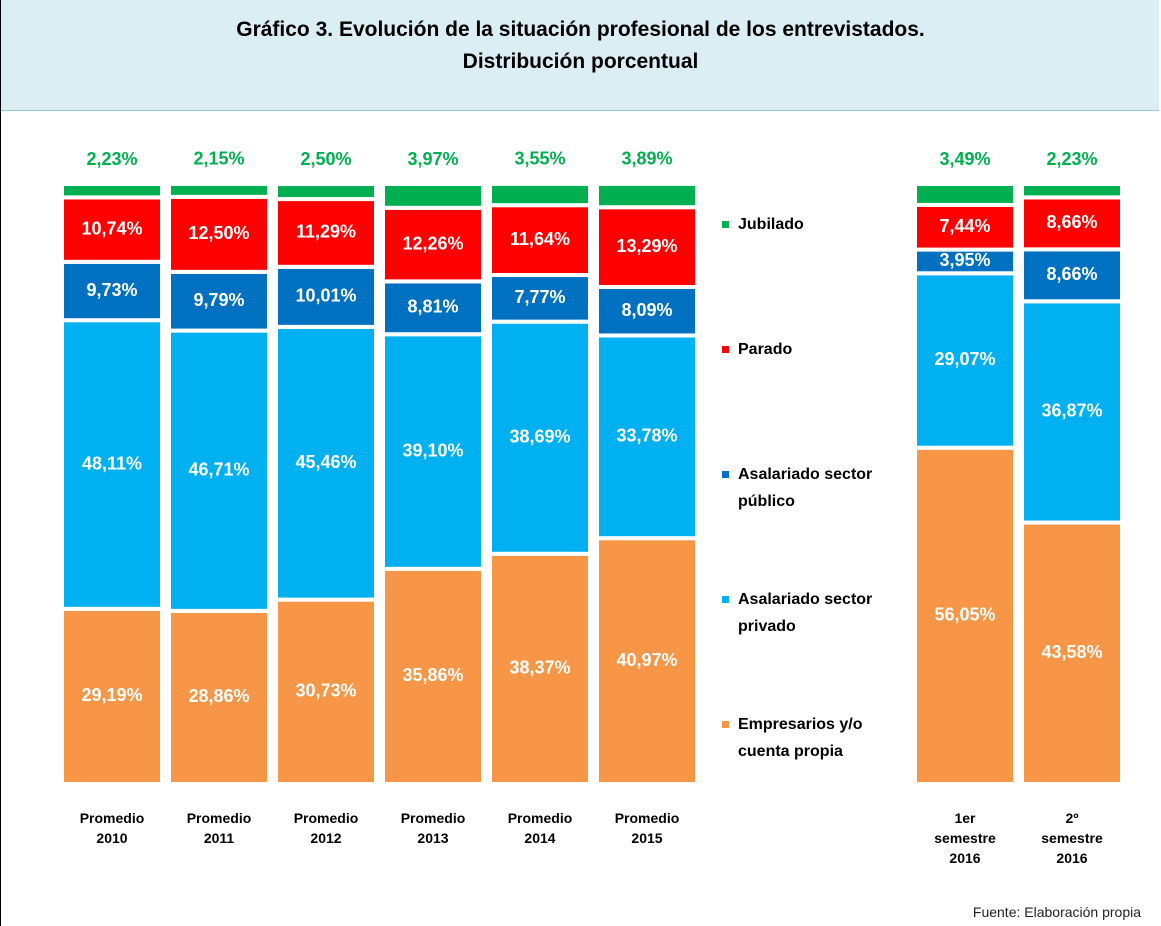 This screenshot has width=1161, height=926. I want to click on header-band, so click(579, 55).